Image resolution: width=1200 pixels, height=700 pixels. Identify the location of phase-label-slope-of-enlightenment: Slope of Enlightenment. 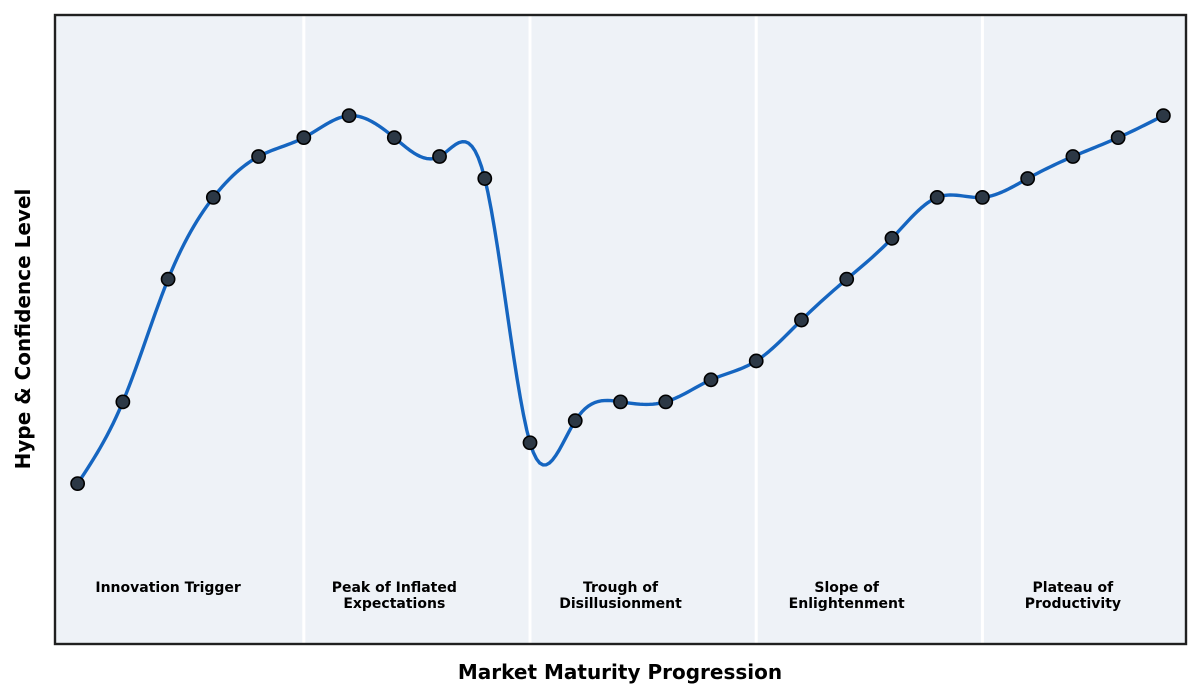
(846, 596).